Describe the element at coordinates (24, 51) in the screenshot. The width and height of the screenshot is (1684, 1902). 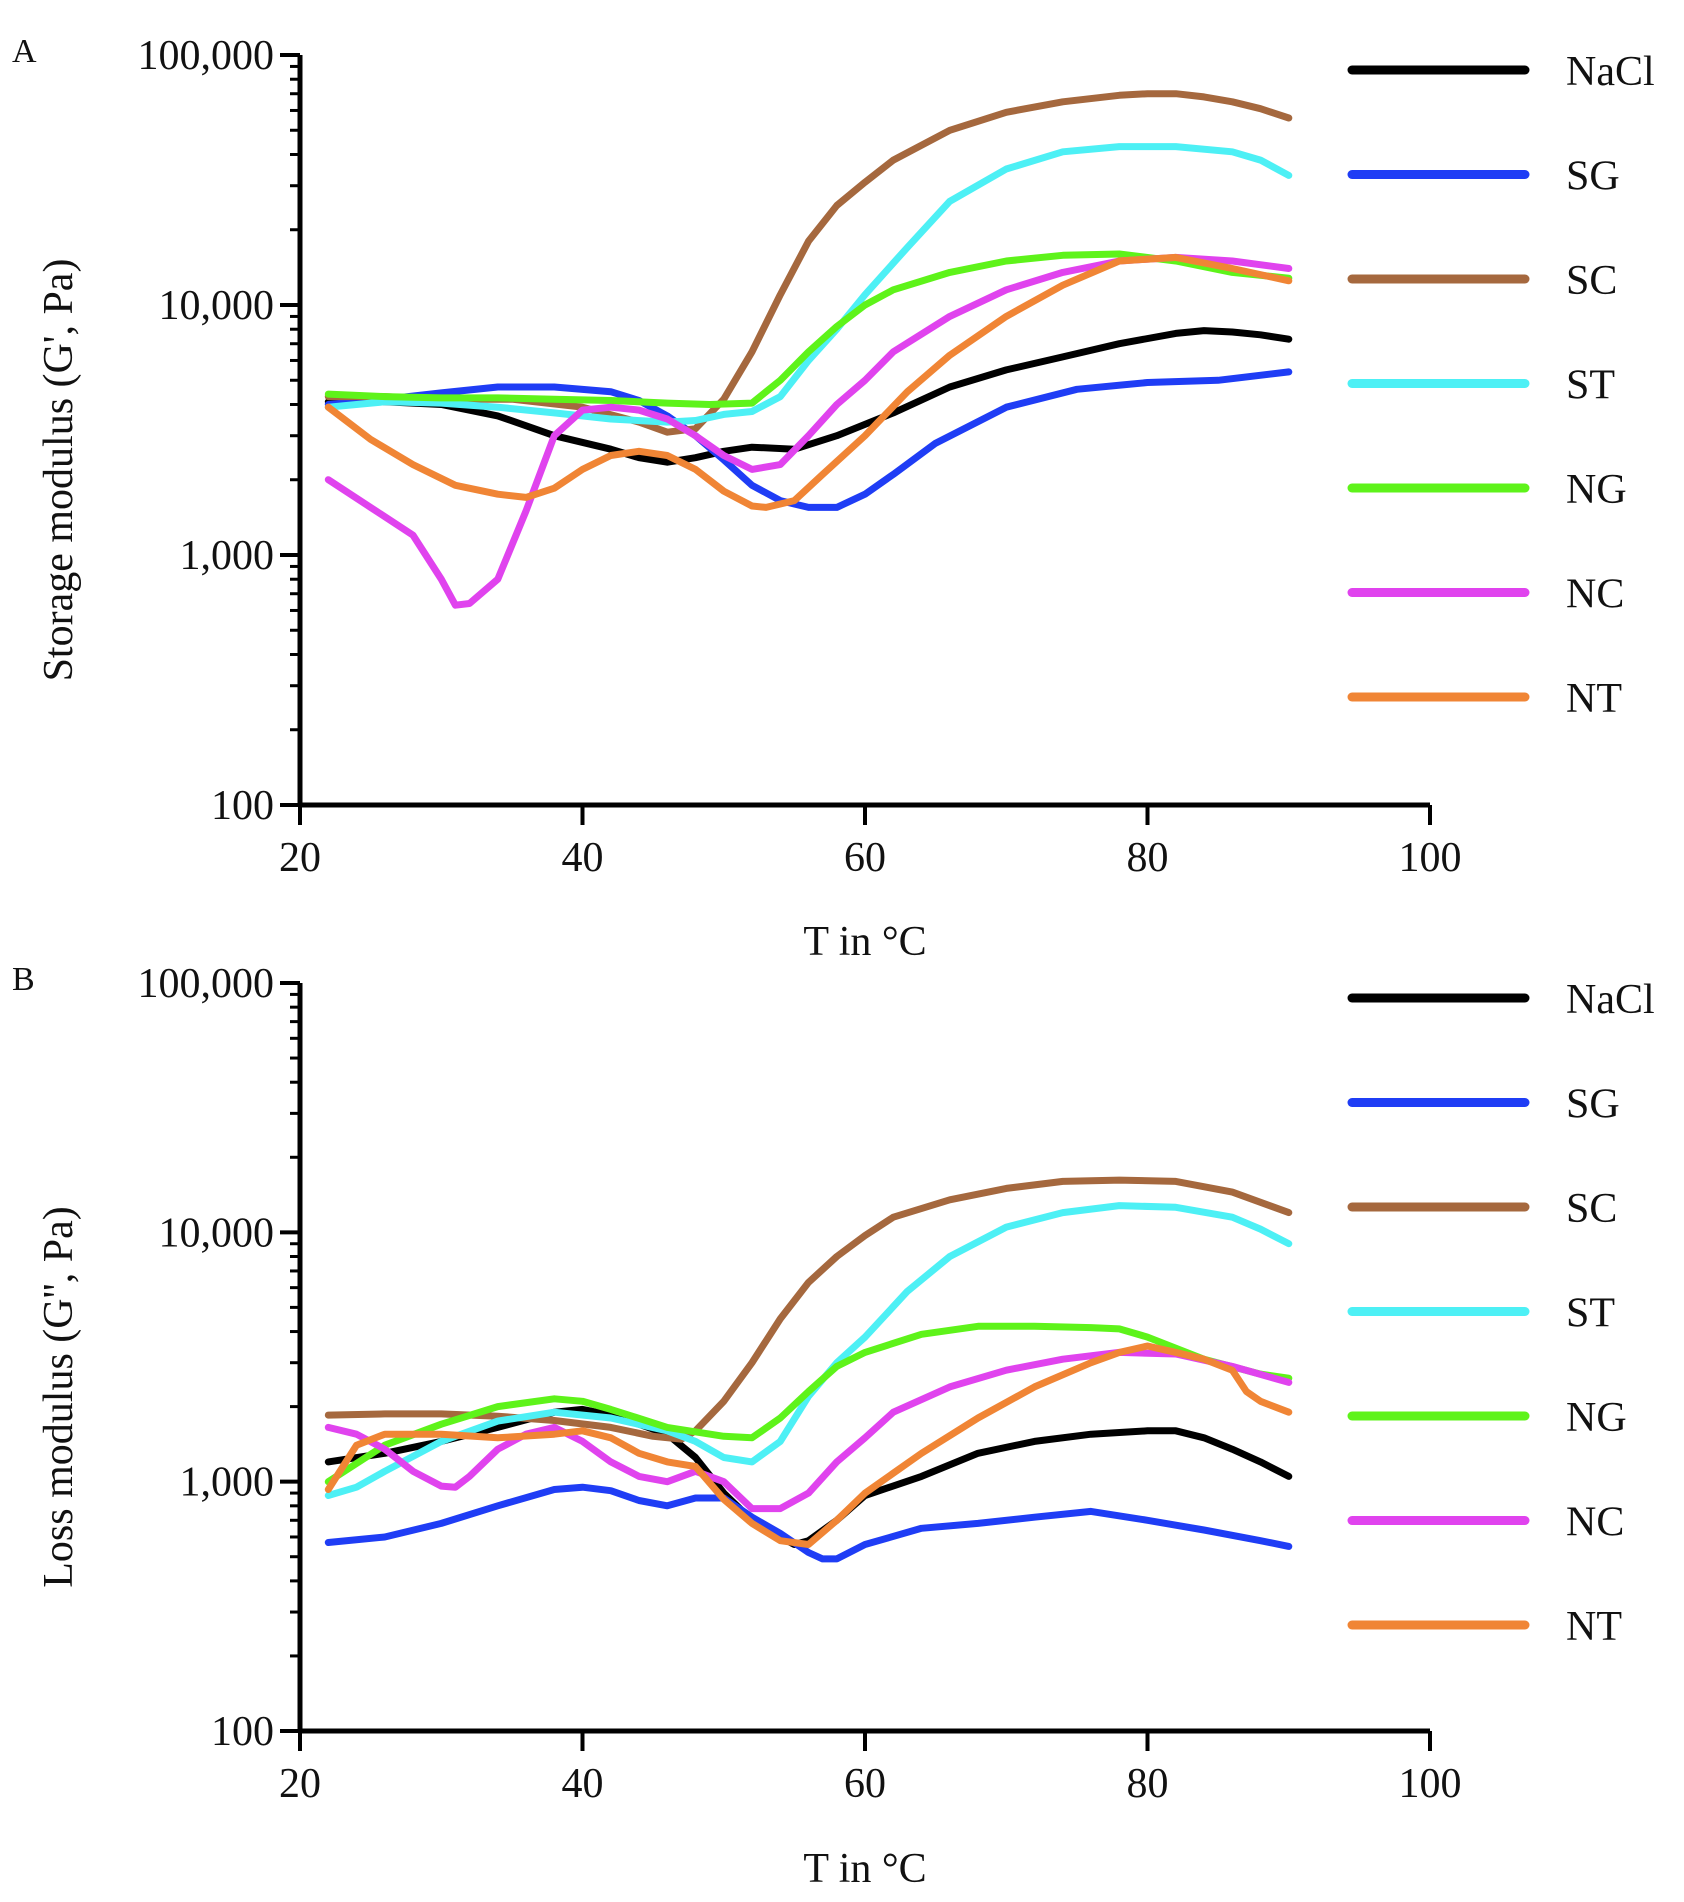
I see `panel-letter: A` at that location.